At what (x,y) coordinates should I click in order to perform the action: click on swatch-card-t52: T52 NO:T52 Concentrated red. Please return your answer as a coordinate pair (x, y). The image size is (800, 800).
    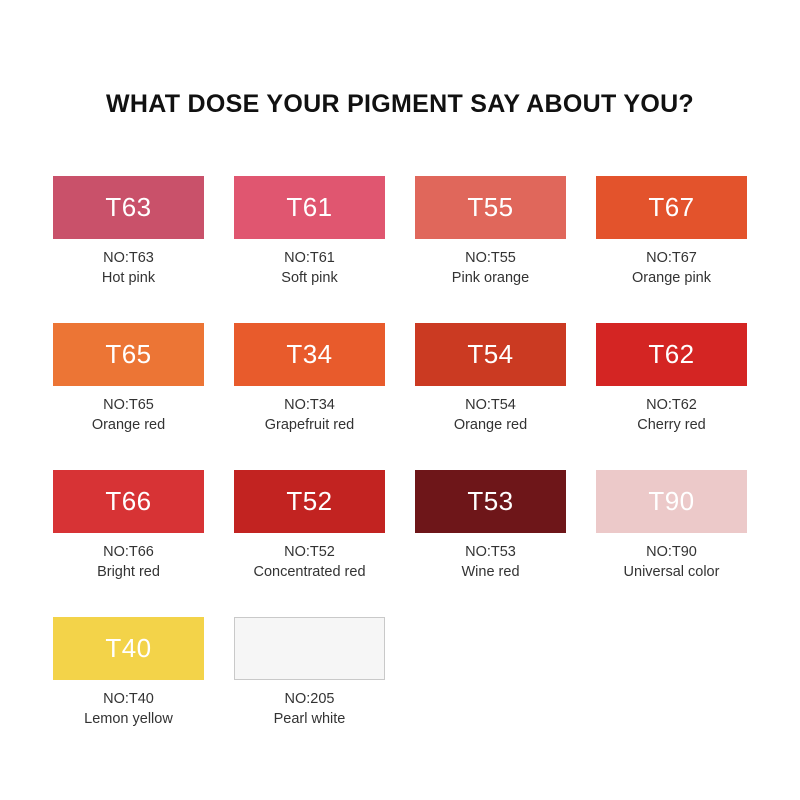
    Looking at the image, I should click on (309, 543).